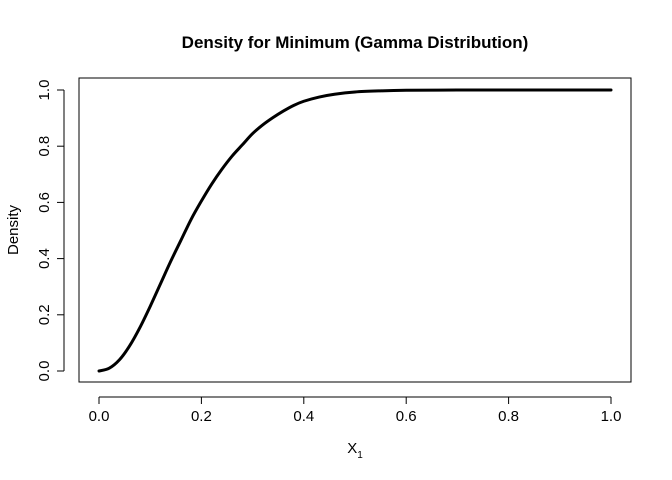 The width and height of the screenshot is (672, 480). I want to click on x-tick-label: 1.0, so click(611, 416).